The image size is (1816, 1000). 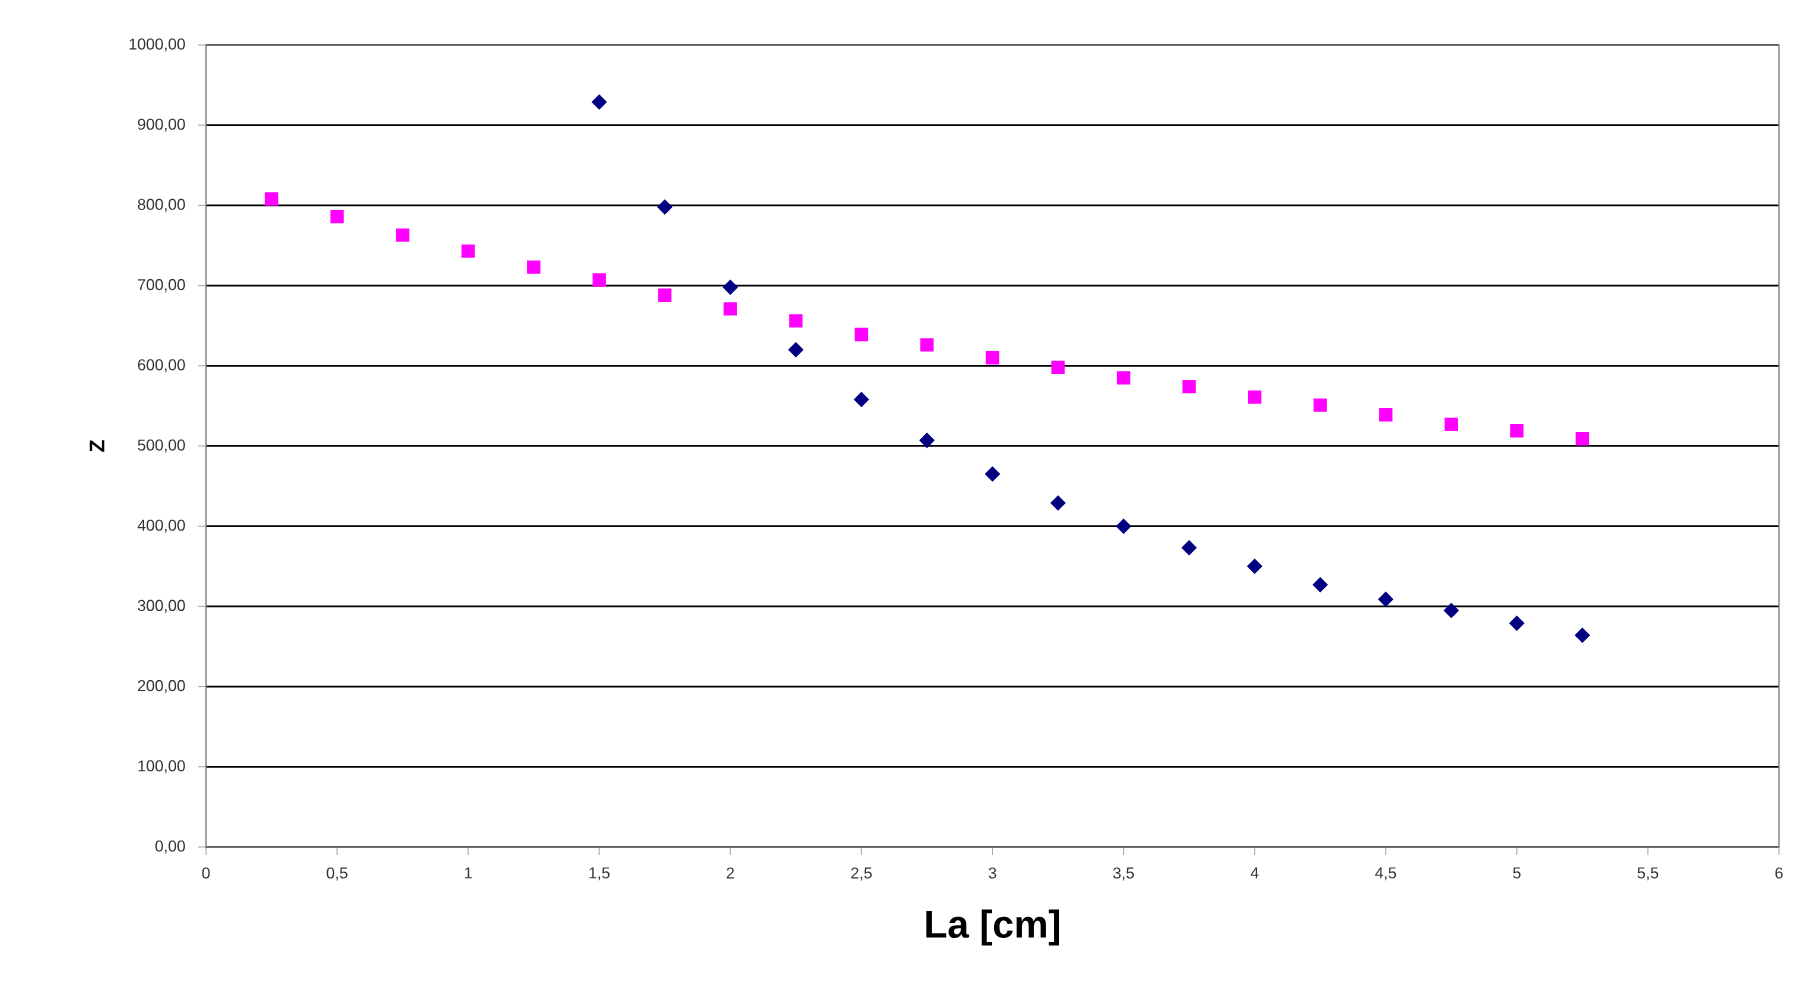 I want to click on y-tick-label: 700,00, so click(x=161, y=286).